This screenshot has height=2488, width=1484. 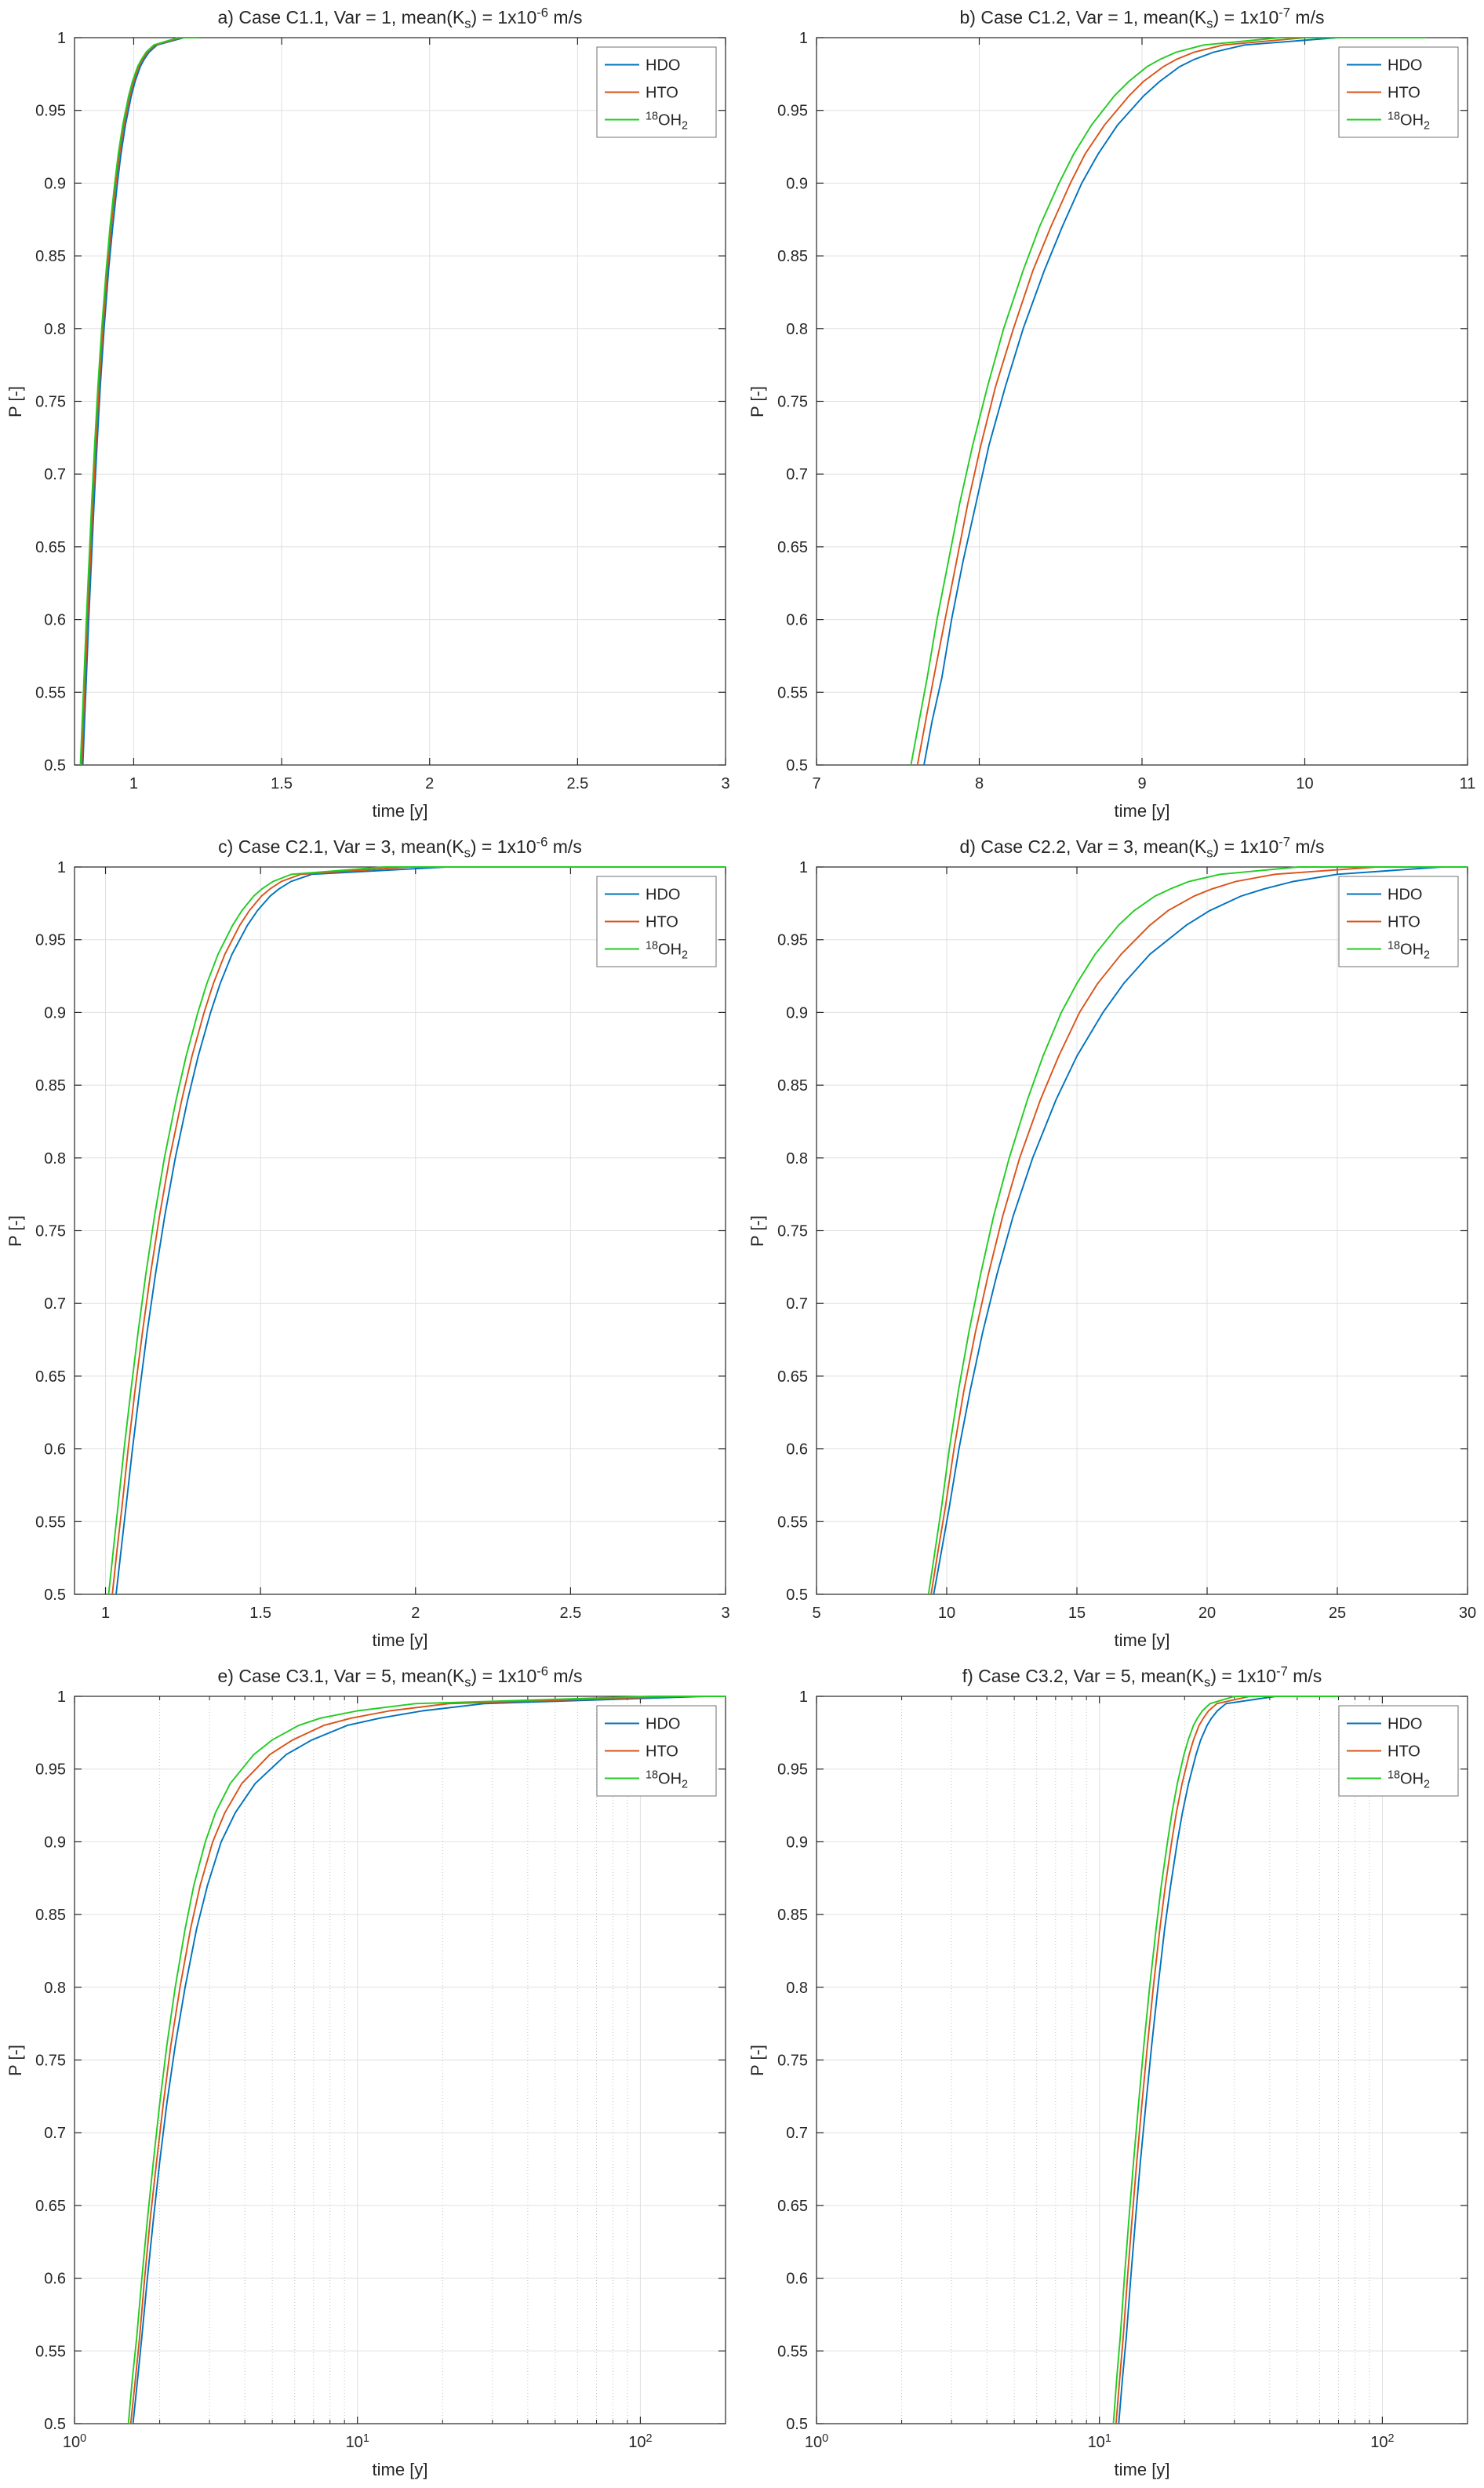 I want to click on svg-text: 20, so click(x=1207, y=1613).